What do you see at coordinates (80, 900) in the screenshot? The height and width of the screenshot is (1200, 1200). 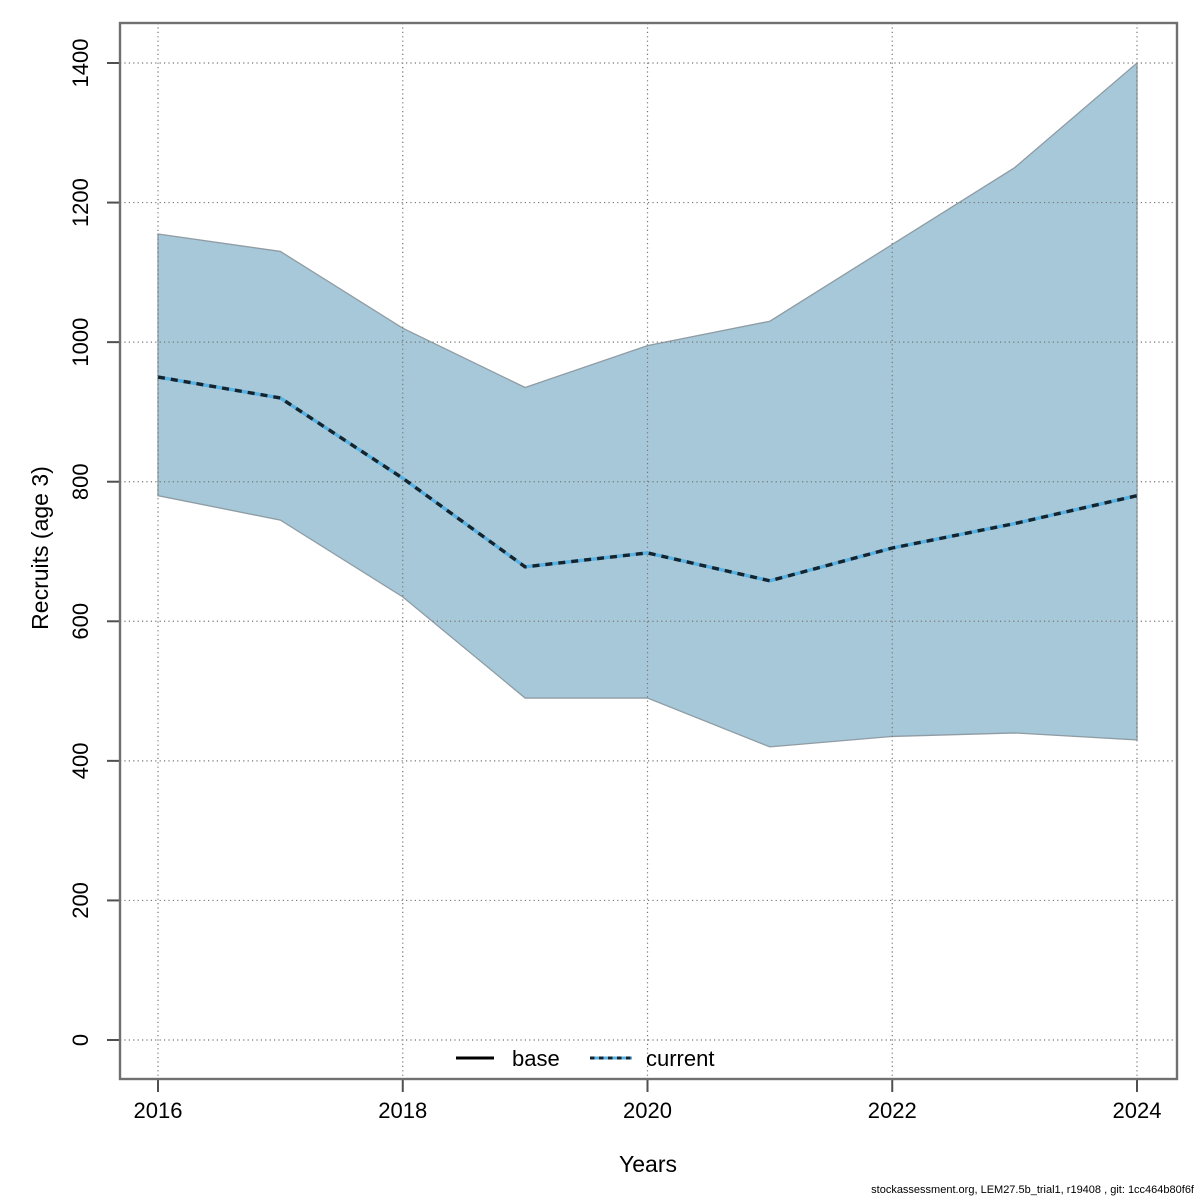 I see `y-tick-label: 200` at bounding box center [80, 900].